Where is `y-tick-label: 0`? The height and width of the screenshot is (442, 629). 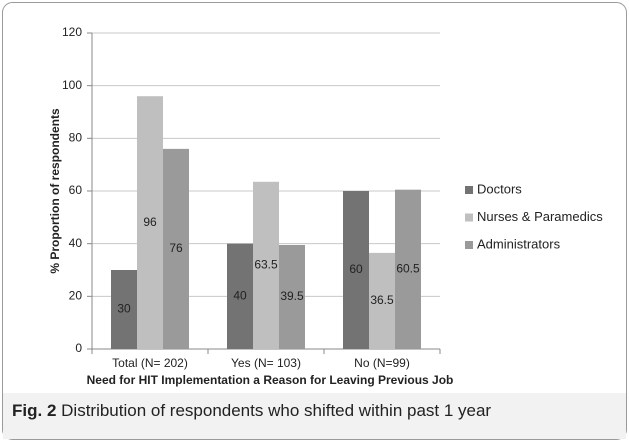
y-tick-label: 0 is located at coordinates (78, 348).